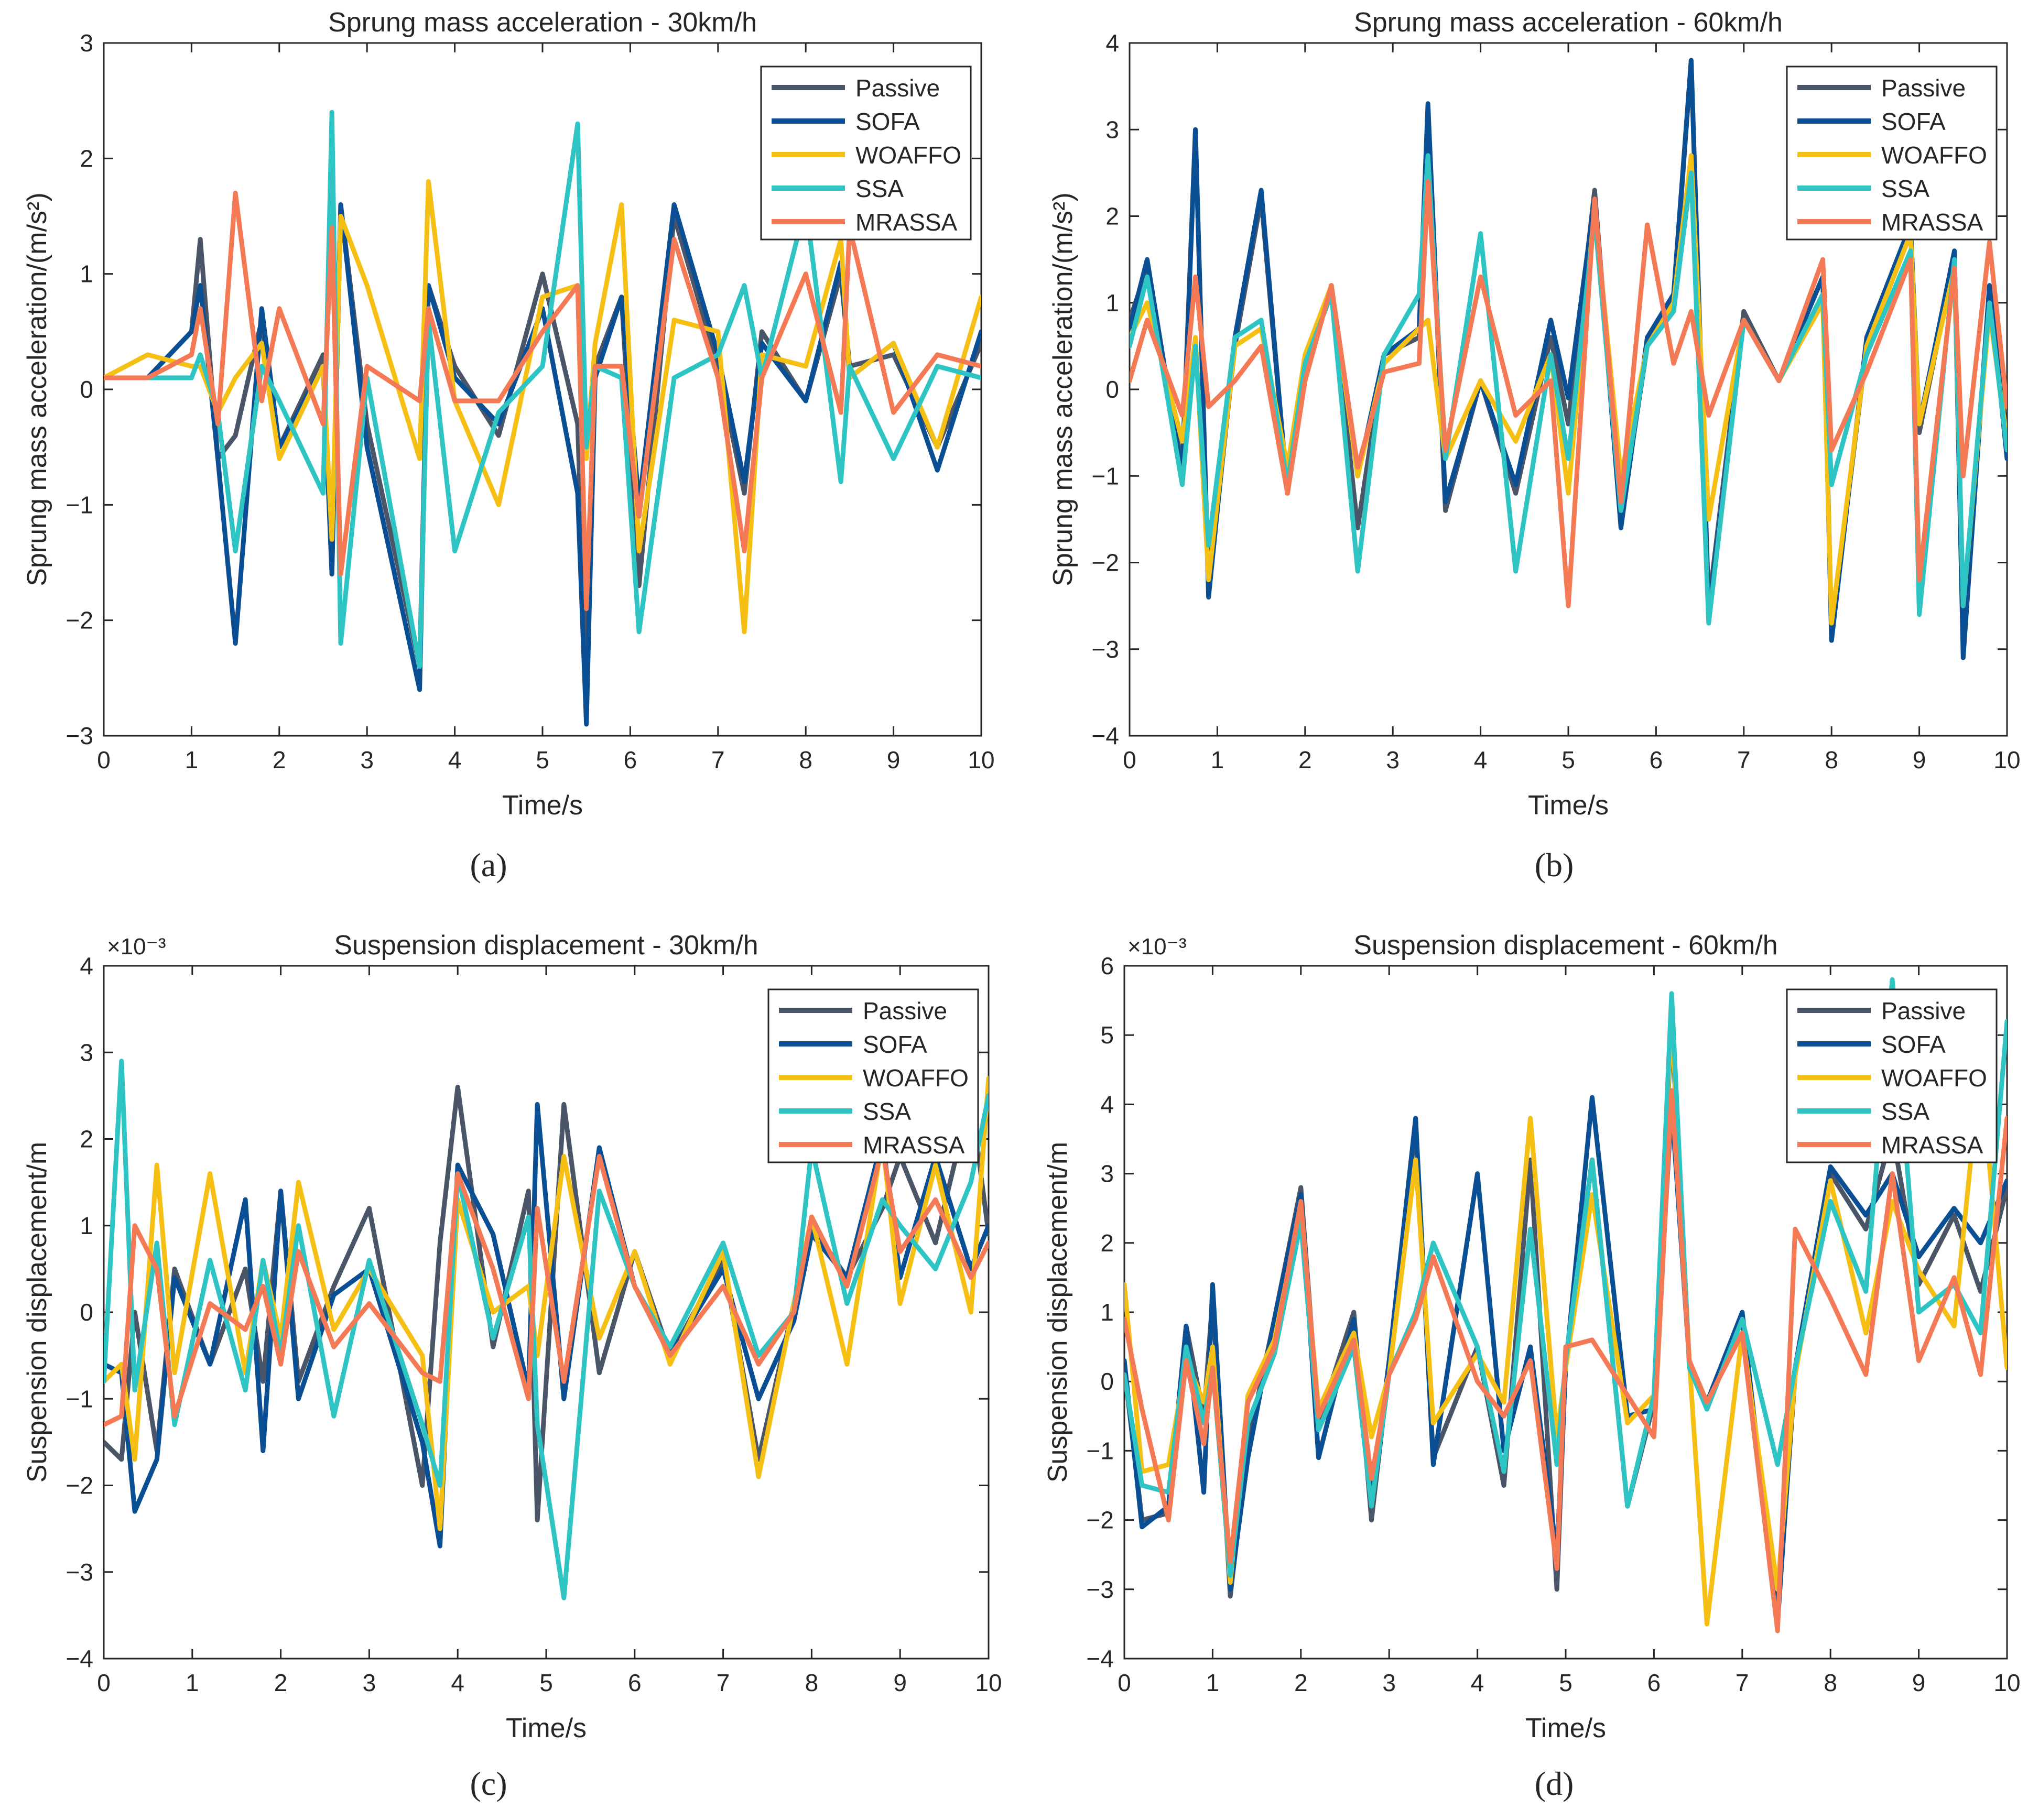 The image size is (2028, 1820). What do you see at coordinates (1100, 1589) in the screenshot?
I see `y-tick-label: −3` at bounding box center [1100, 1589].